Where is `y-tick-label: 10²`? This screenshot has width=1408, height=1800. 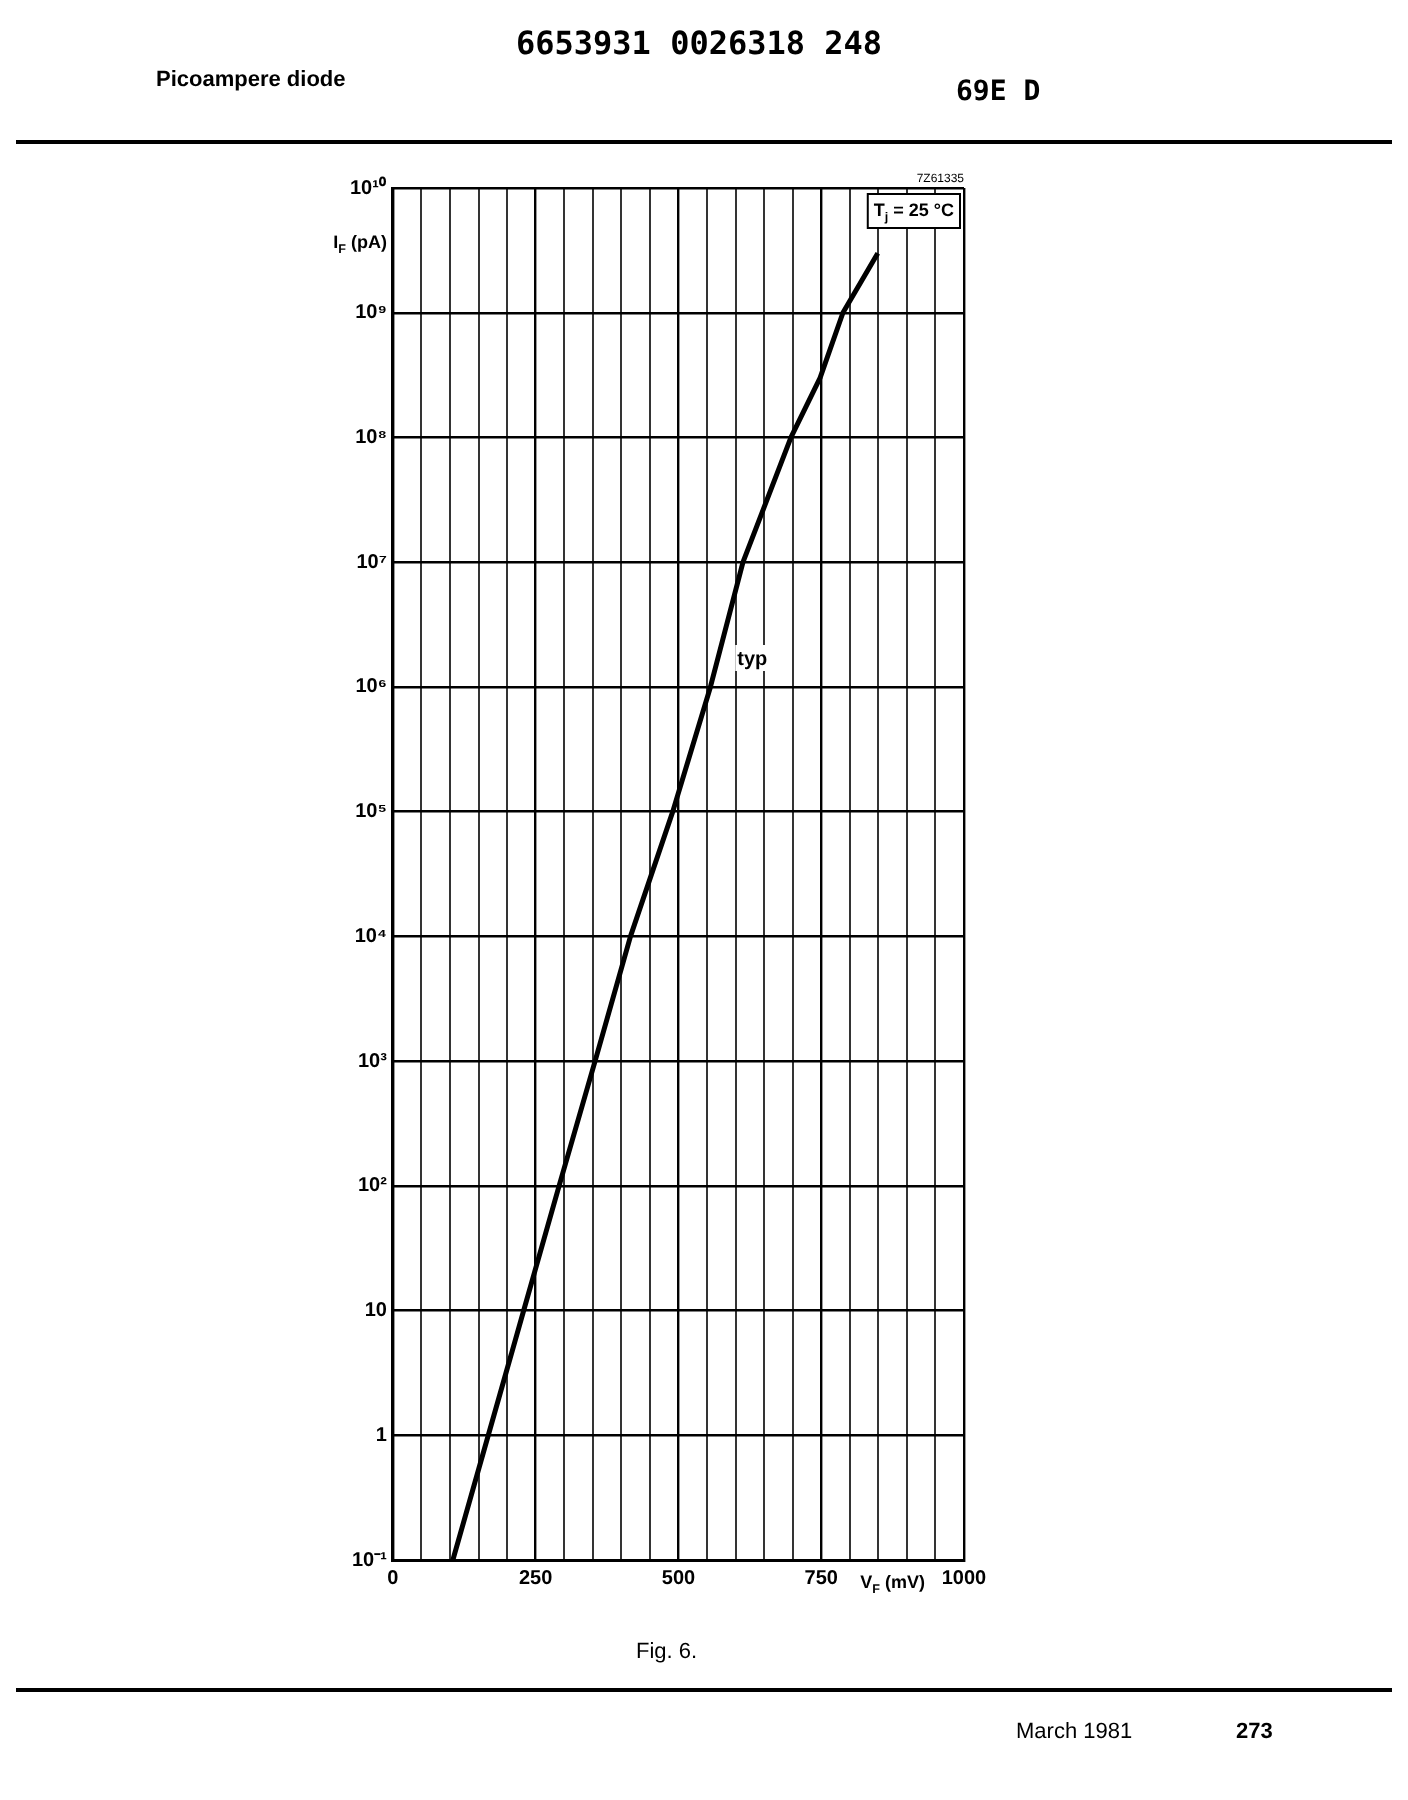
y-tick-label: 10² is located at coordinates (373, 1186).